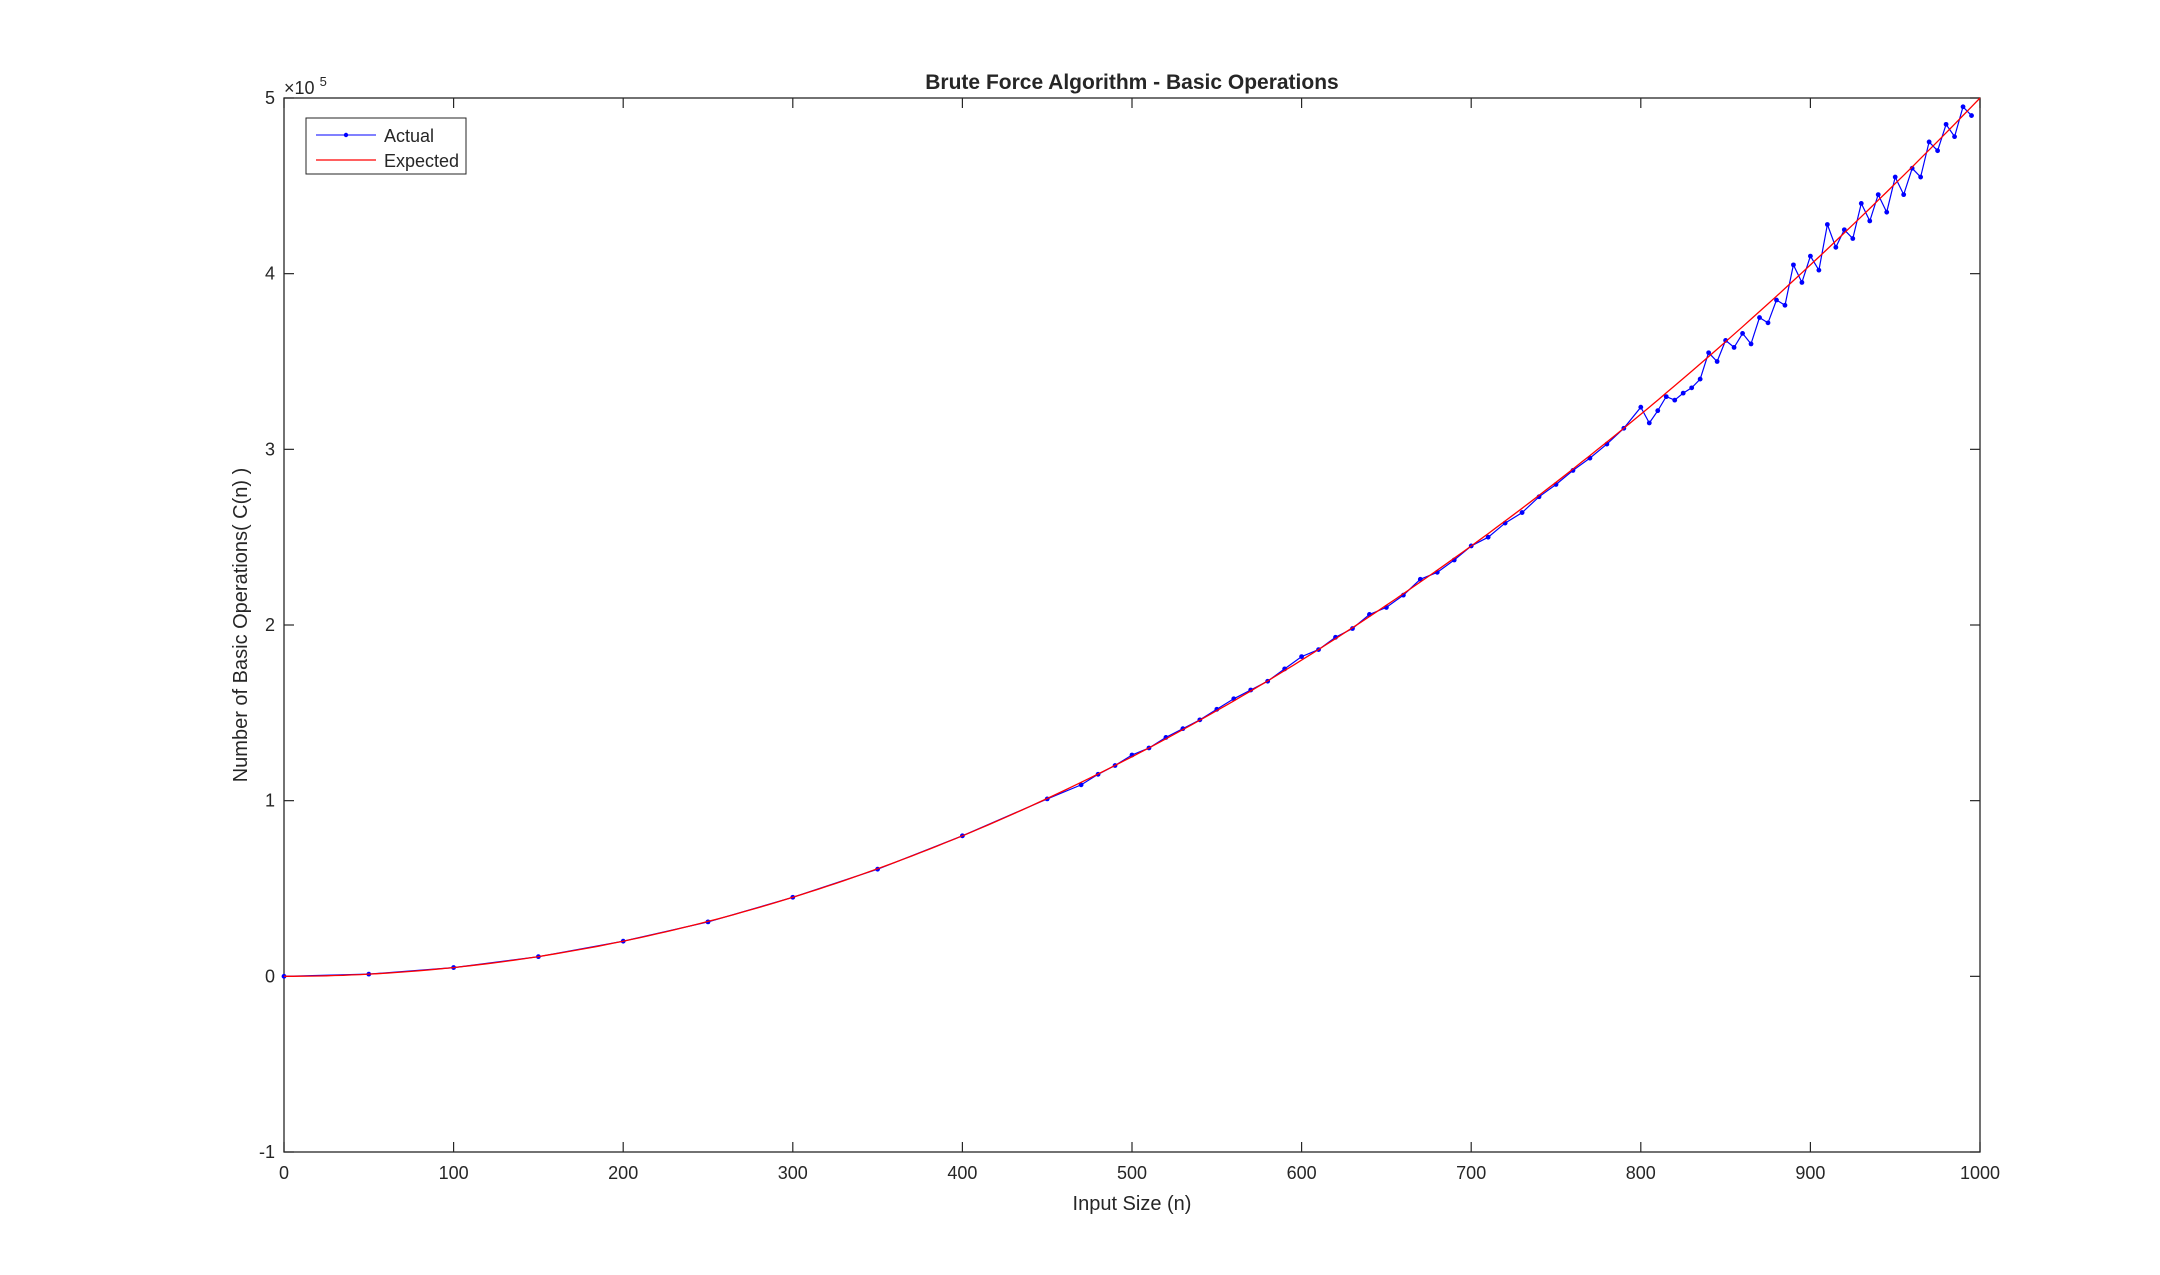 Image resolution: width=2160 pixels, height=1275 pixels. I want to click on x-tick-label: 700, so click(1471, 1173).